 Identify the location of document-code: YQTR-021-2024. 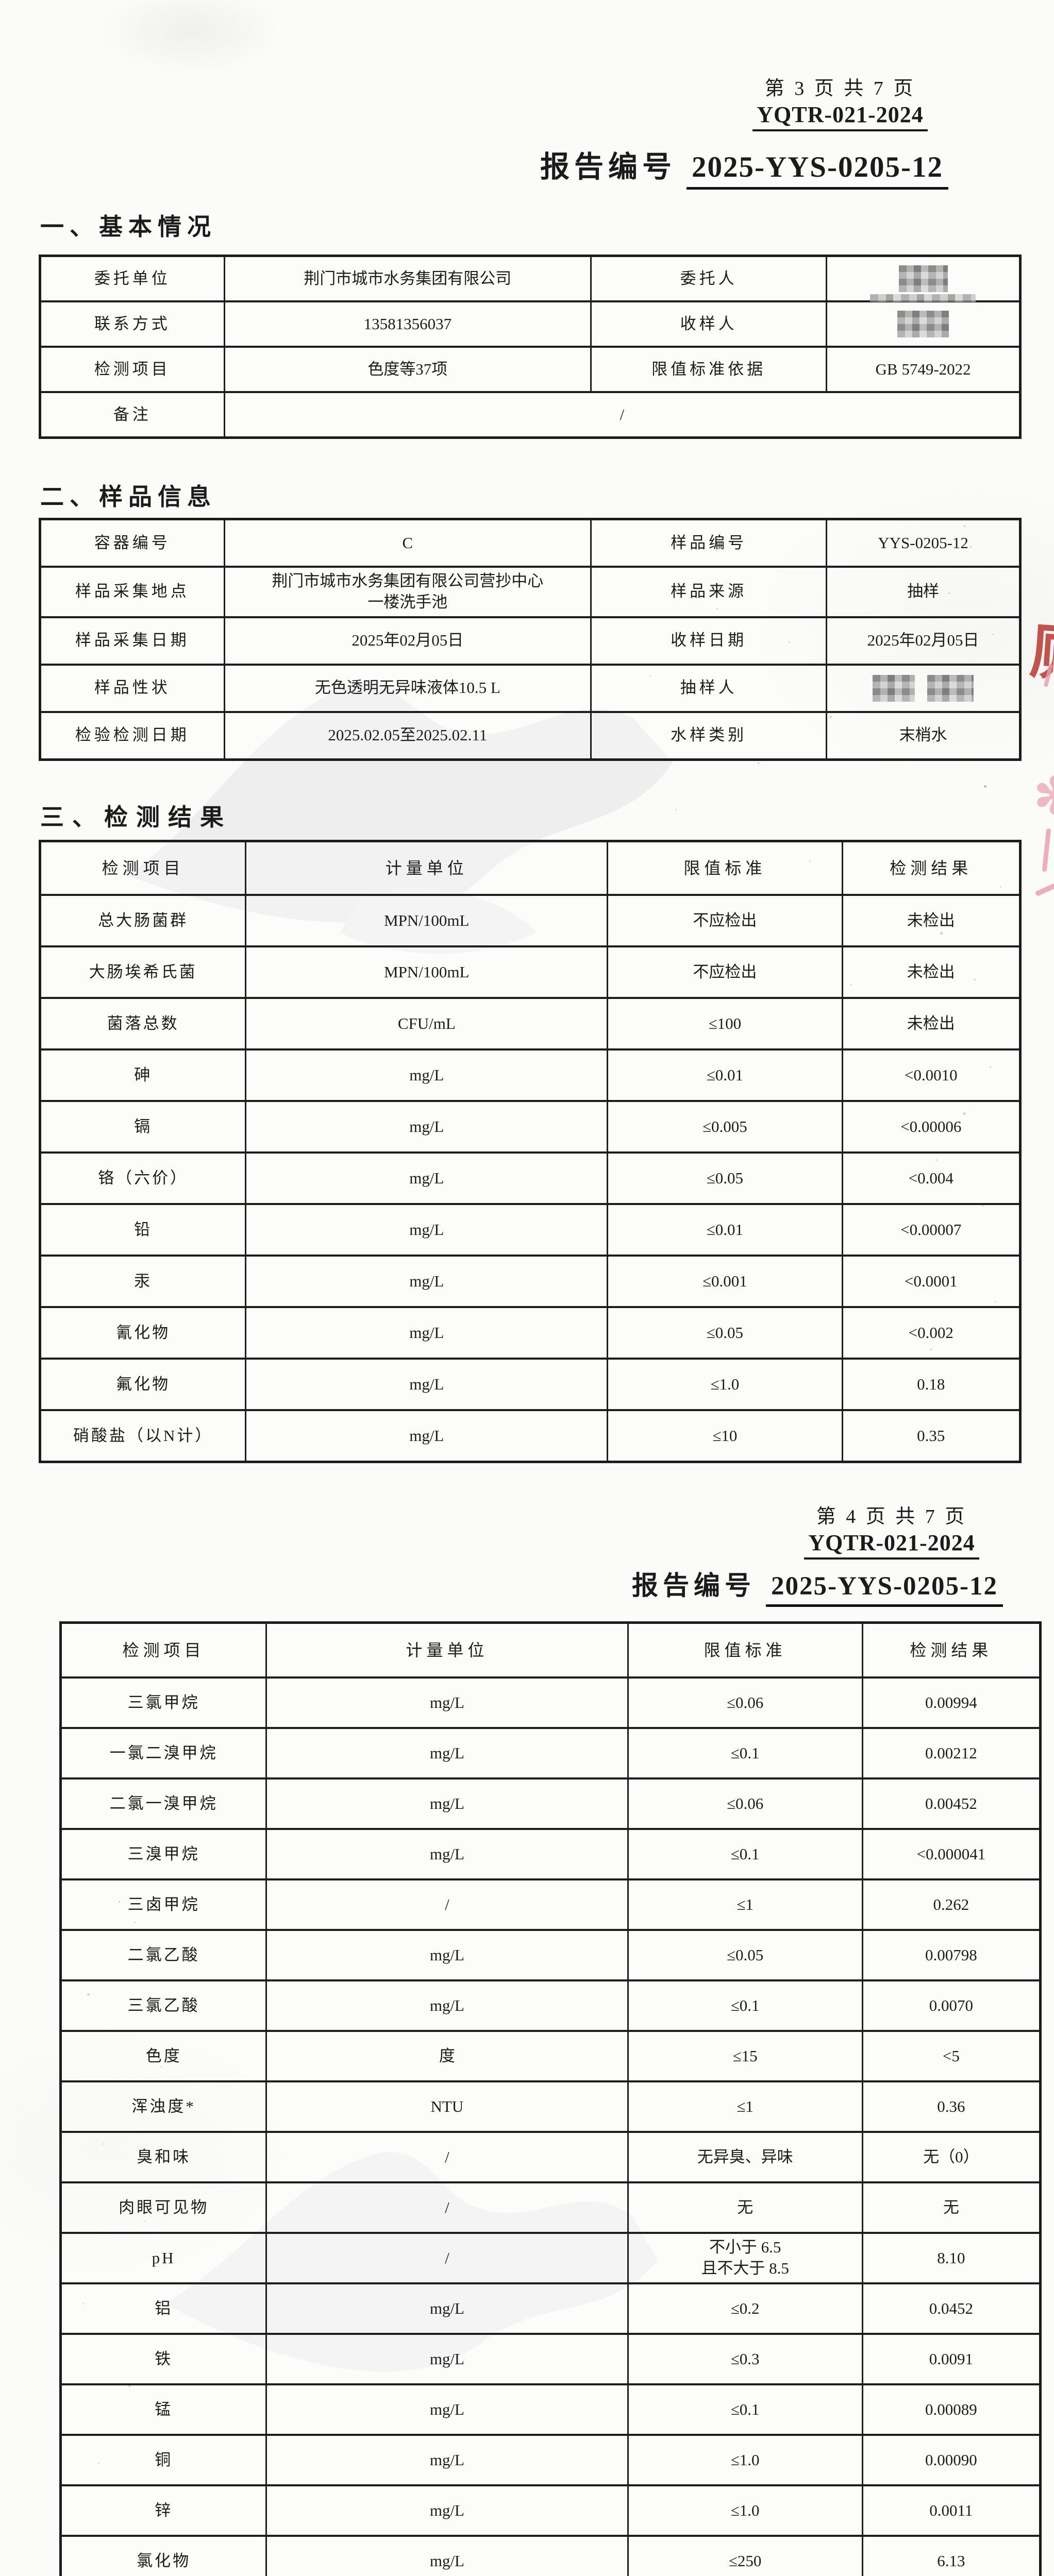
(891, 1545).